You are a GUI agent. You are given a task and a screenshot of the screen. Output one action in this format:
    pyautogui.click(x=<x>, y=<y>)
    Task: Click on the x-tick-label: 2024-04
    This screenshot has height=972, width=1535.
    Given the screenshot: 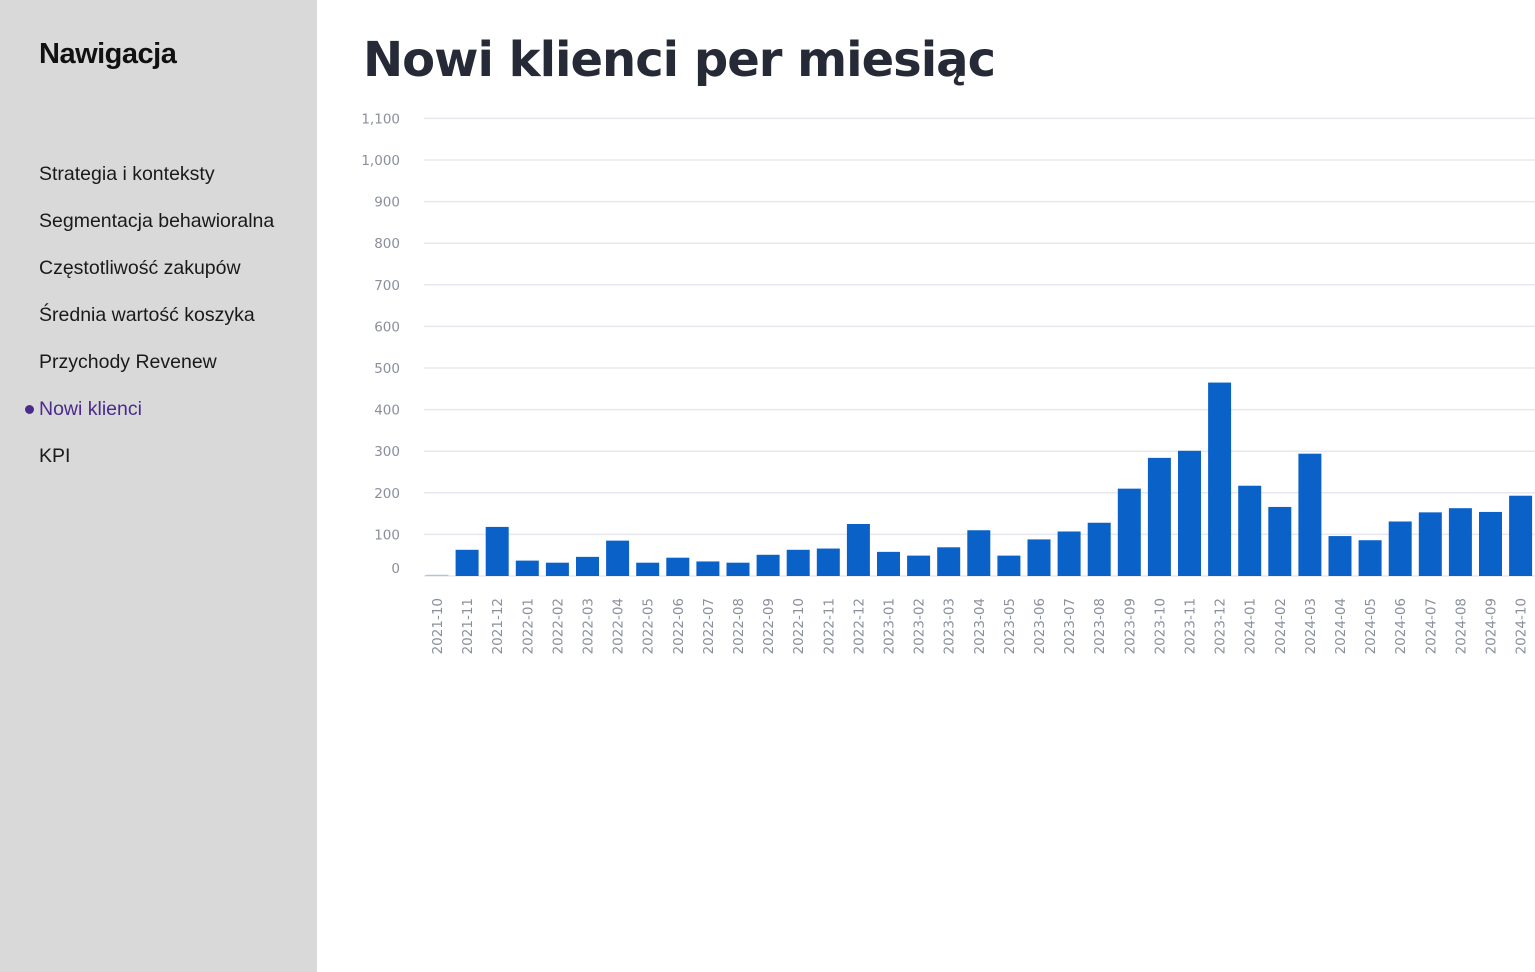 What is the action you would take?
    pyautogui.click(x=1341, y=626)
    